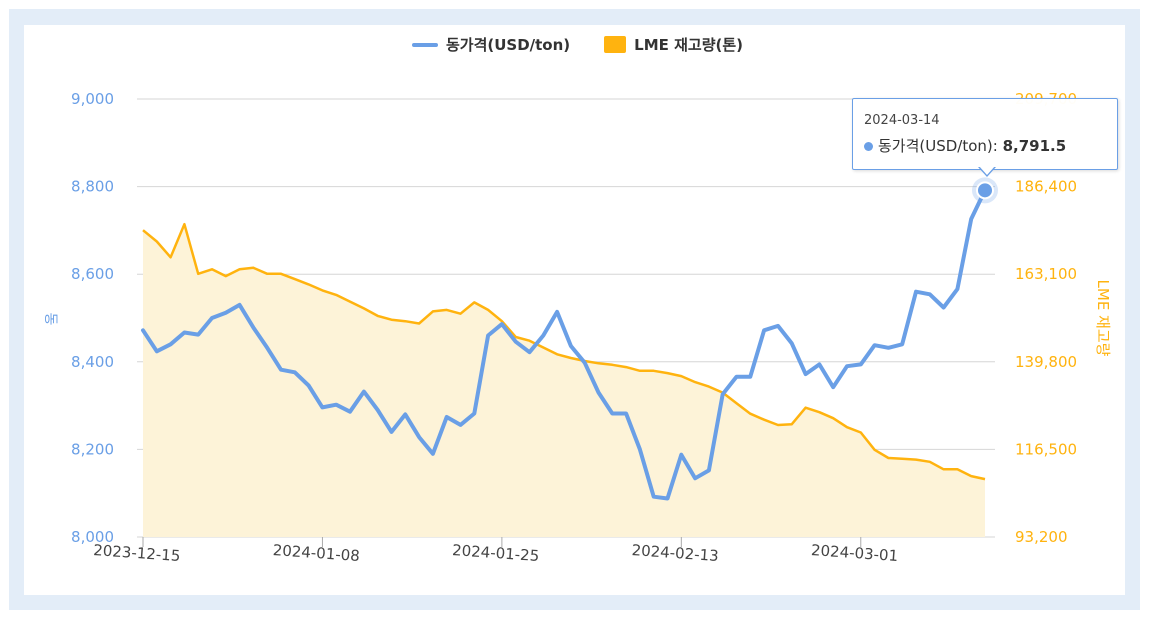 The width and height of the screenshot is (1155, 617). Describe the element at coordinates (50, 319) in the screenshot. I see `left-axis-title: 동` at that location.